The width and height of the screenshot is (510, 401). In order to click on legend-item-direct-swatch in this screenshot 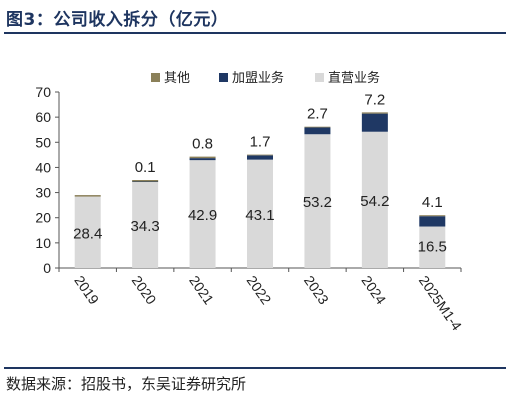, I will do `click(319, 77)`.